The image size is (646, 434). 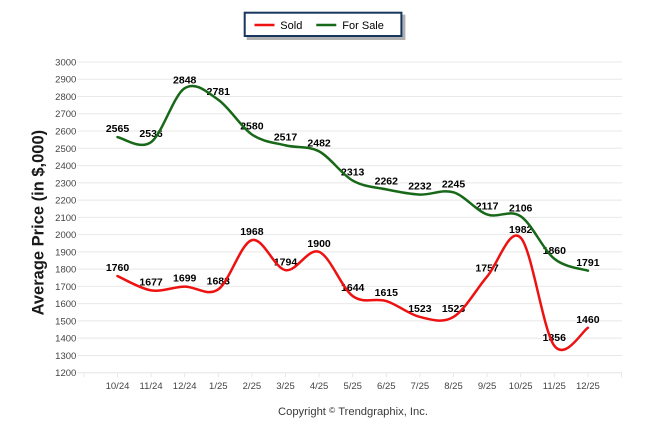 What do you see at coordinates (521, 208) in the screenshot?
I see `svg-text: 2106` at bounding box center [521, 208].